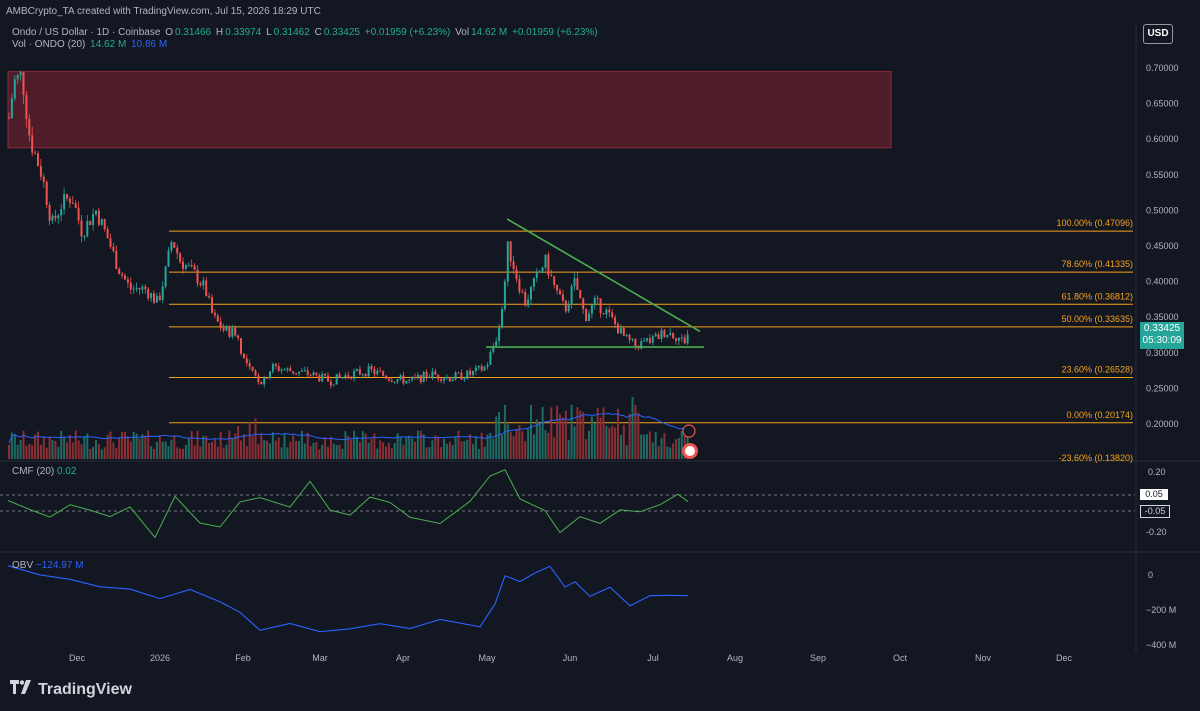 Image resolution: width=1200 pixels, height=711 pixels. Describe the element at coordinates (47, 565) in the screenshot. I see `obv-legend: OBV −124.97 M` at that location.